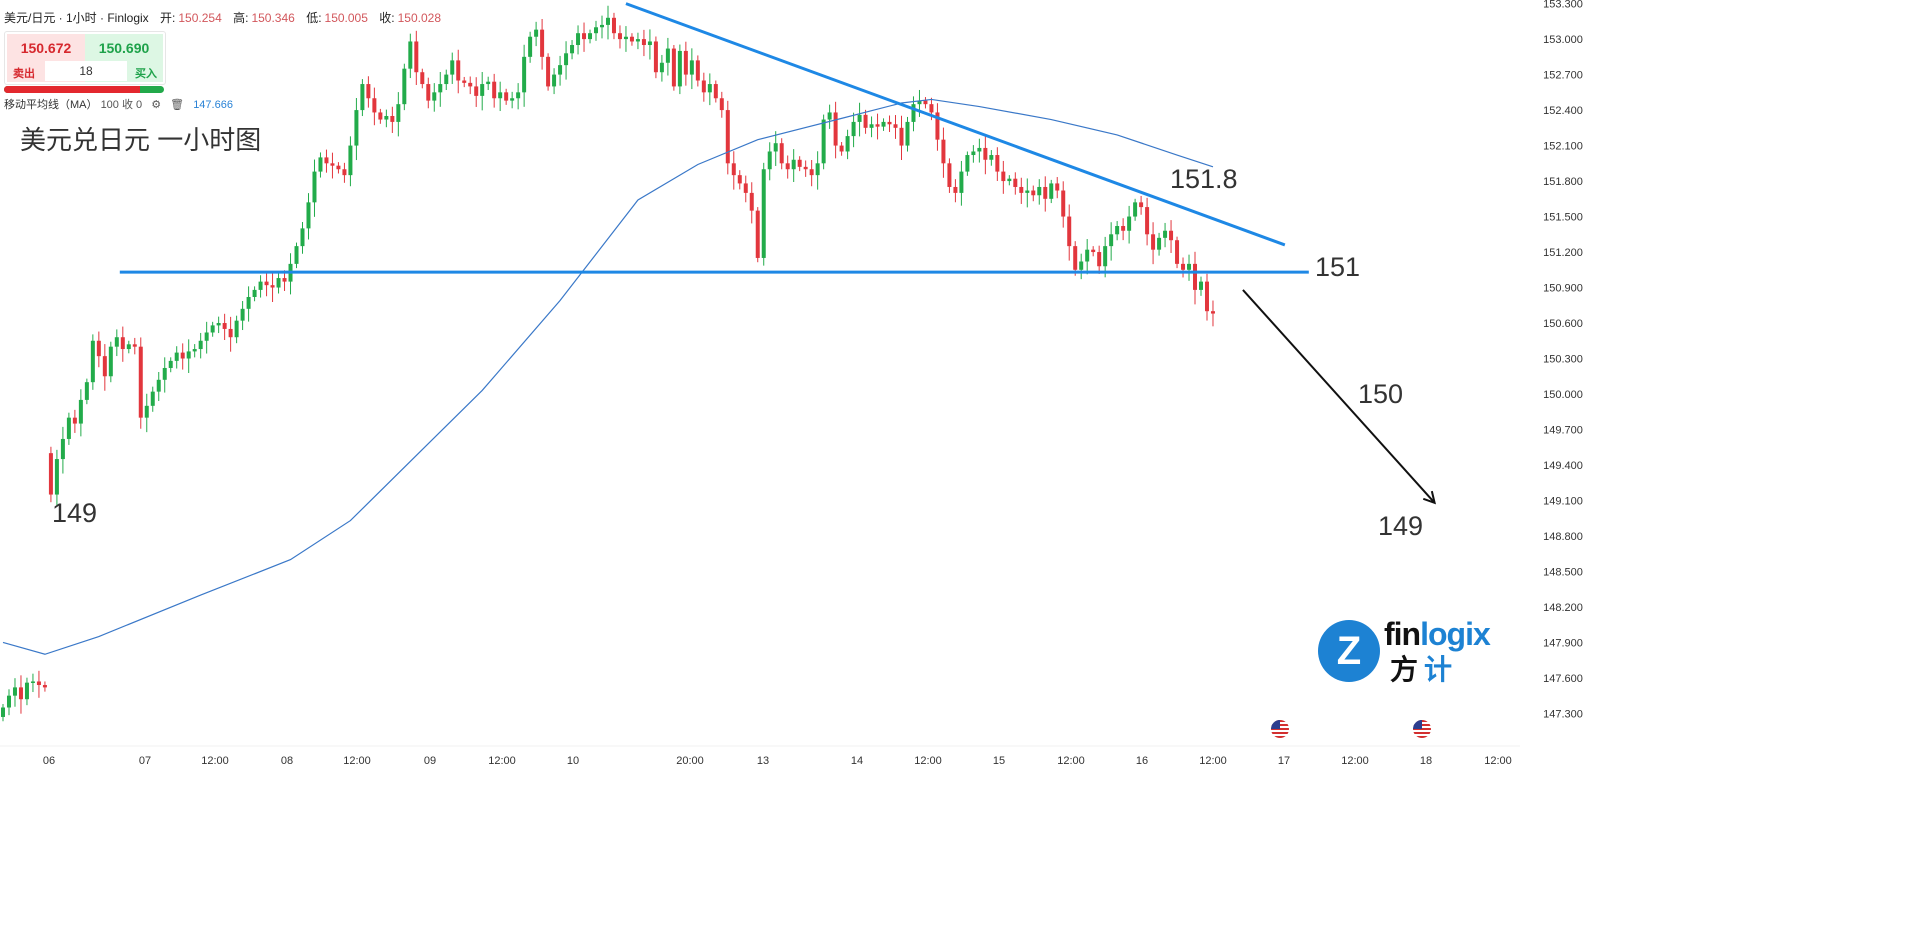 This screenshot has width=1911, height=939. What do you see at coordinates (1563, 395) in the screenshot?
I see `price-tick-label: 150.000` at bounding box center [1563, 395].